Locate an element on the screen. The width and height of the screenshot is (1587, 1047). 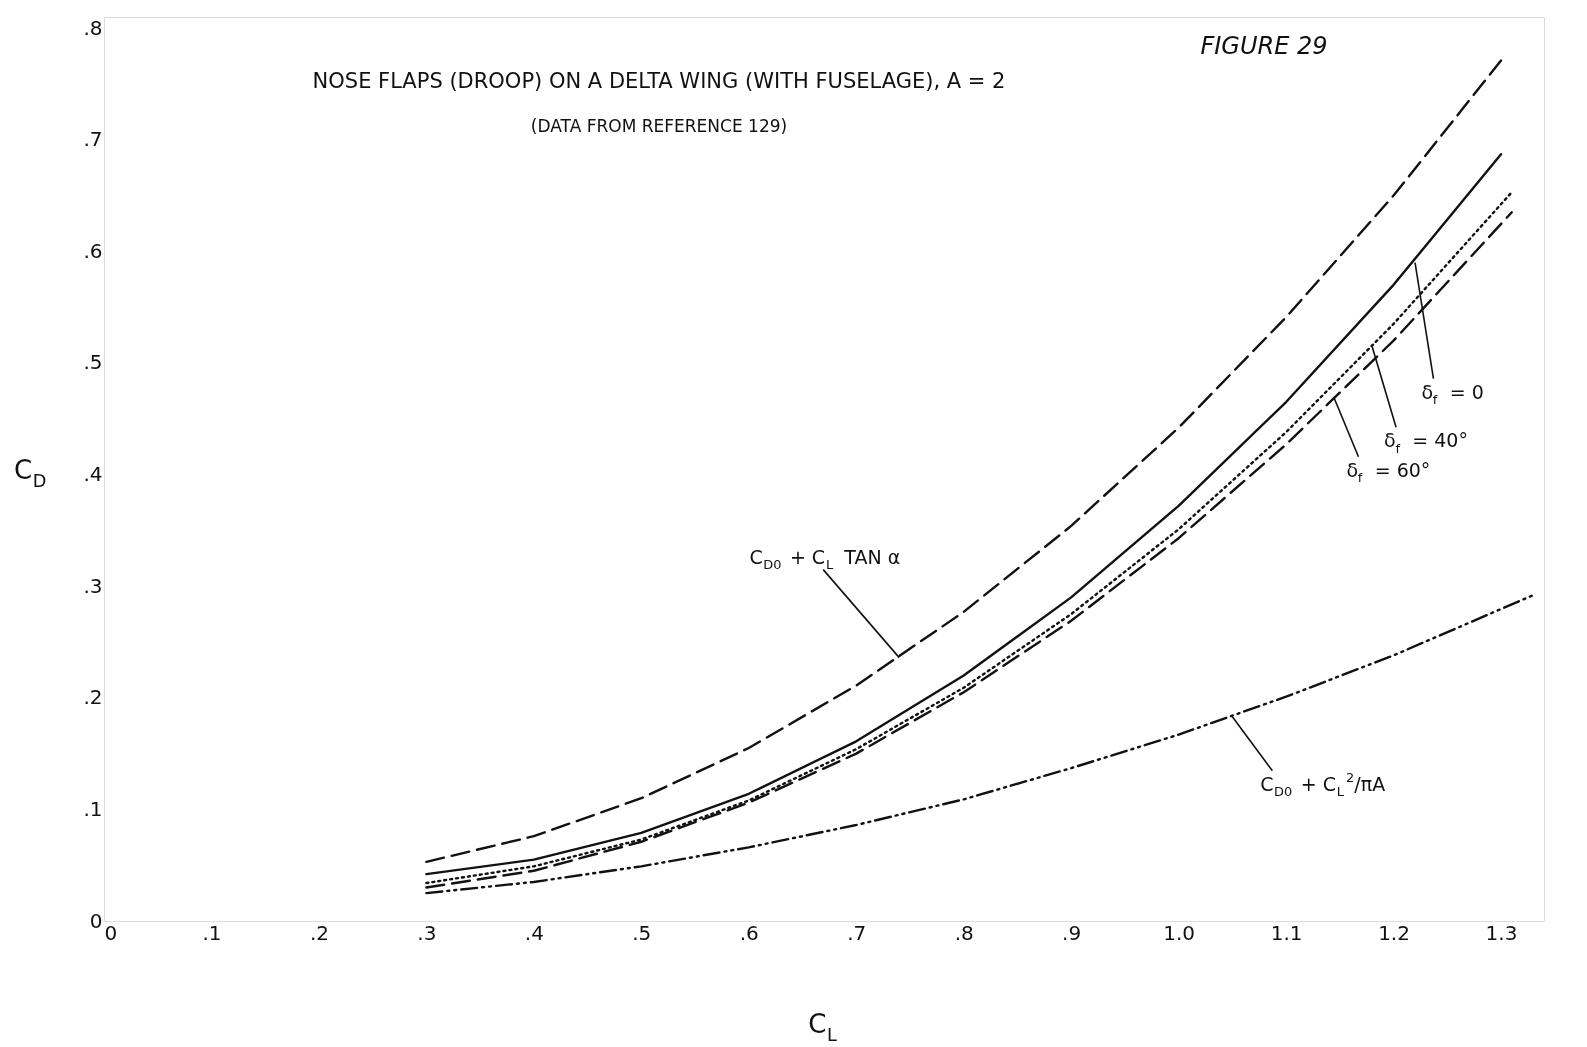
x-tick-label: .6 is located at coordinates (749, 932).